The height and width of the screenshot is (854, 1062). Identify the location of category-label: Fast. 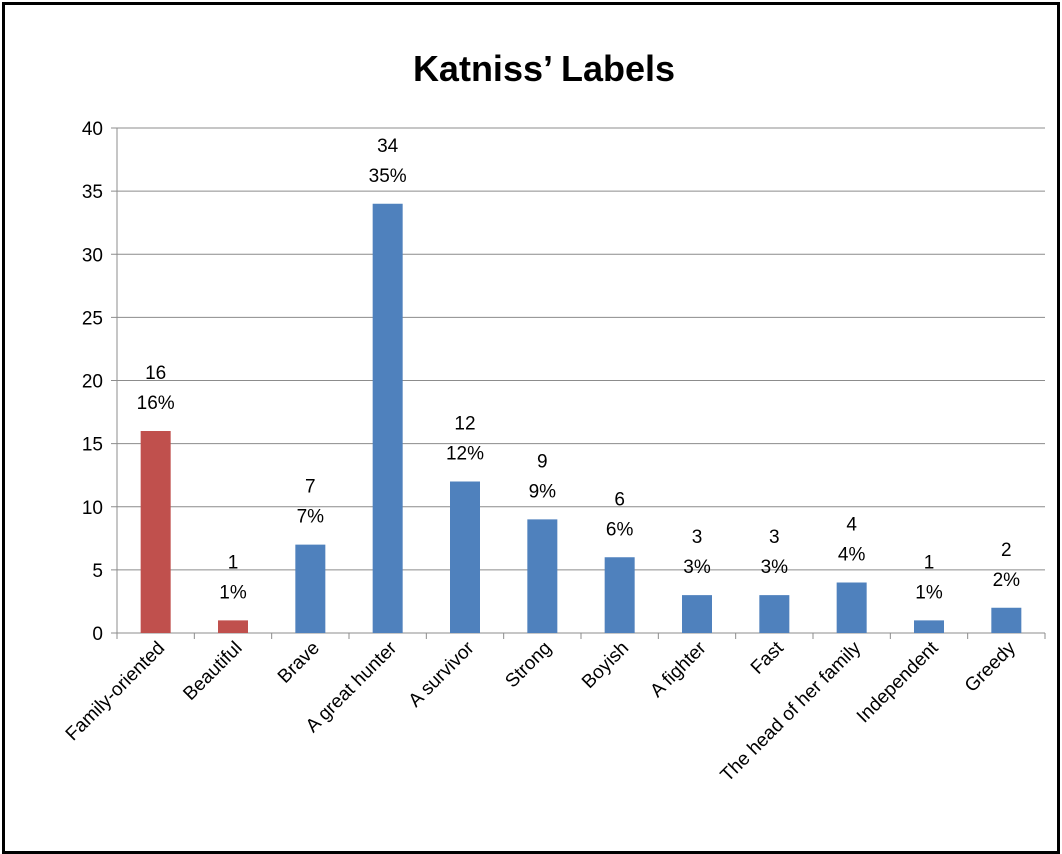
(767, 657).